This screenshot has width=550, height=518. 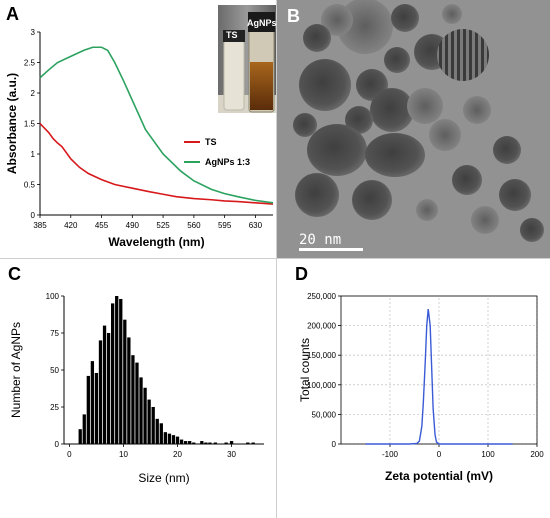 What do you see at coordinates (305, 370) in the screenshot?
I see `y-axis-title: Total counts` at bounding box center [305, 370].